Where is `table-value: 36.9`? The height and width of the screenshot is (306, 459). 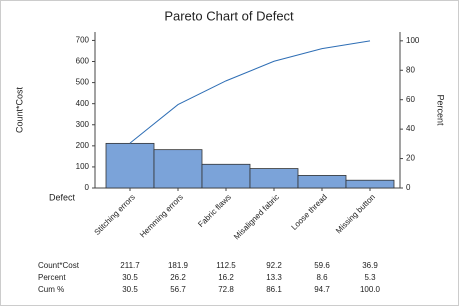 table-value: 36.9 is located at coordinates (370, 265).